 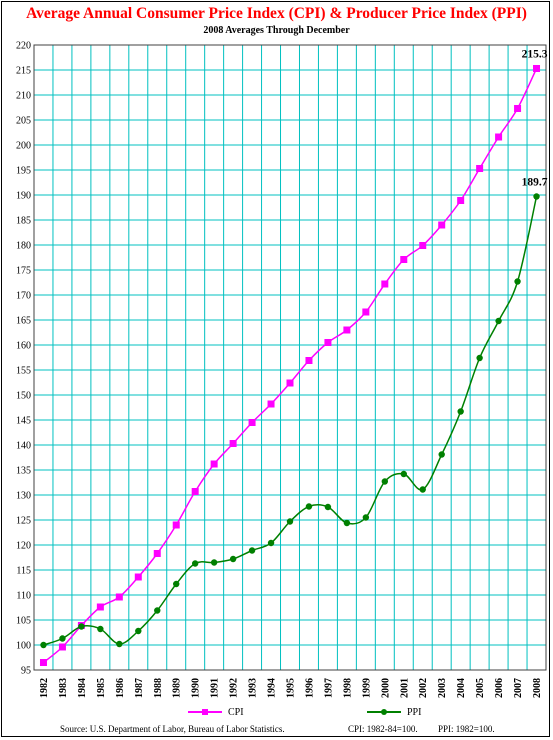 I want to click on y-tick-label: 200, so click(x=23, y=146).